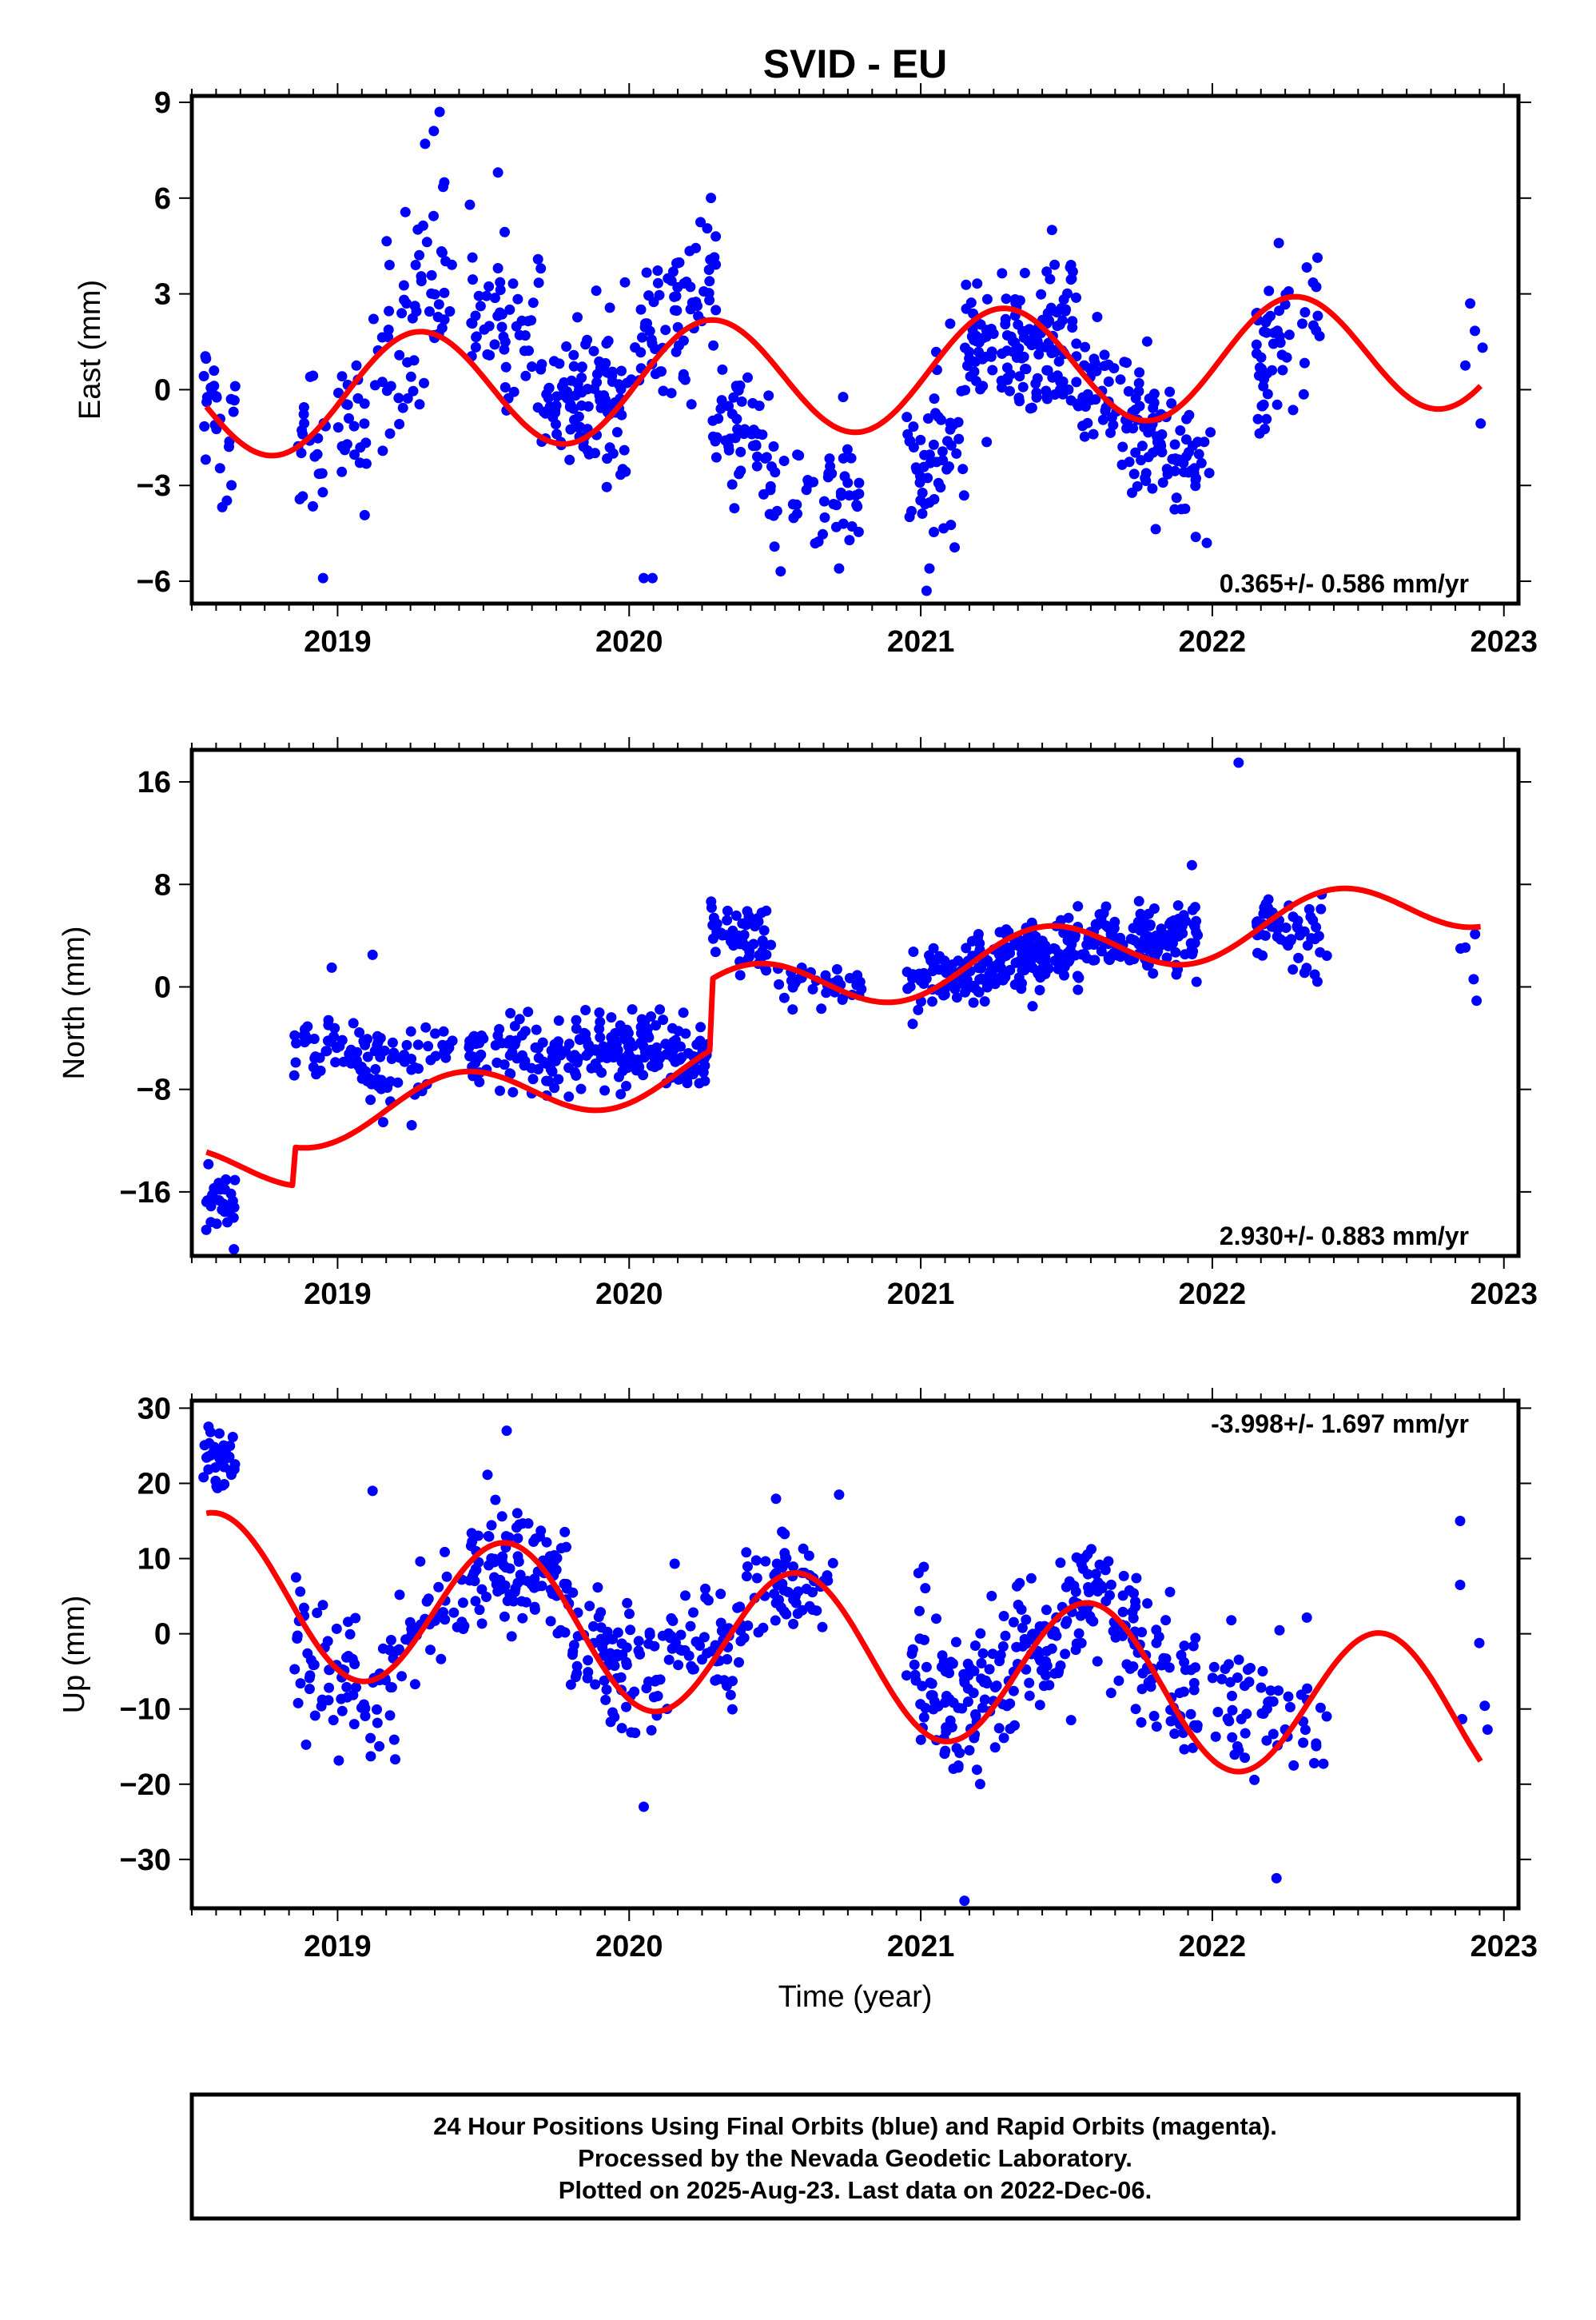 The width and height of the screenshot is (1596, 2320). I want to click on x-tick-label: 2021, so click(921, 1294).